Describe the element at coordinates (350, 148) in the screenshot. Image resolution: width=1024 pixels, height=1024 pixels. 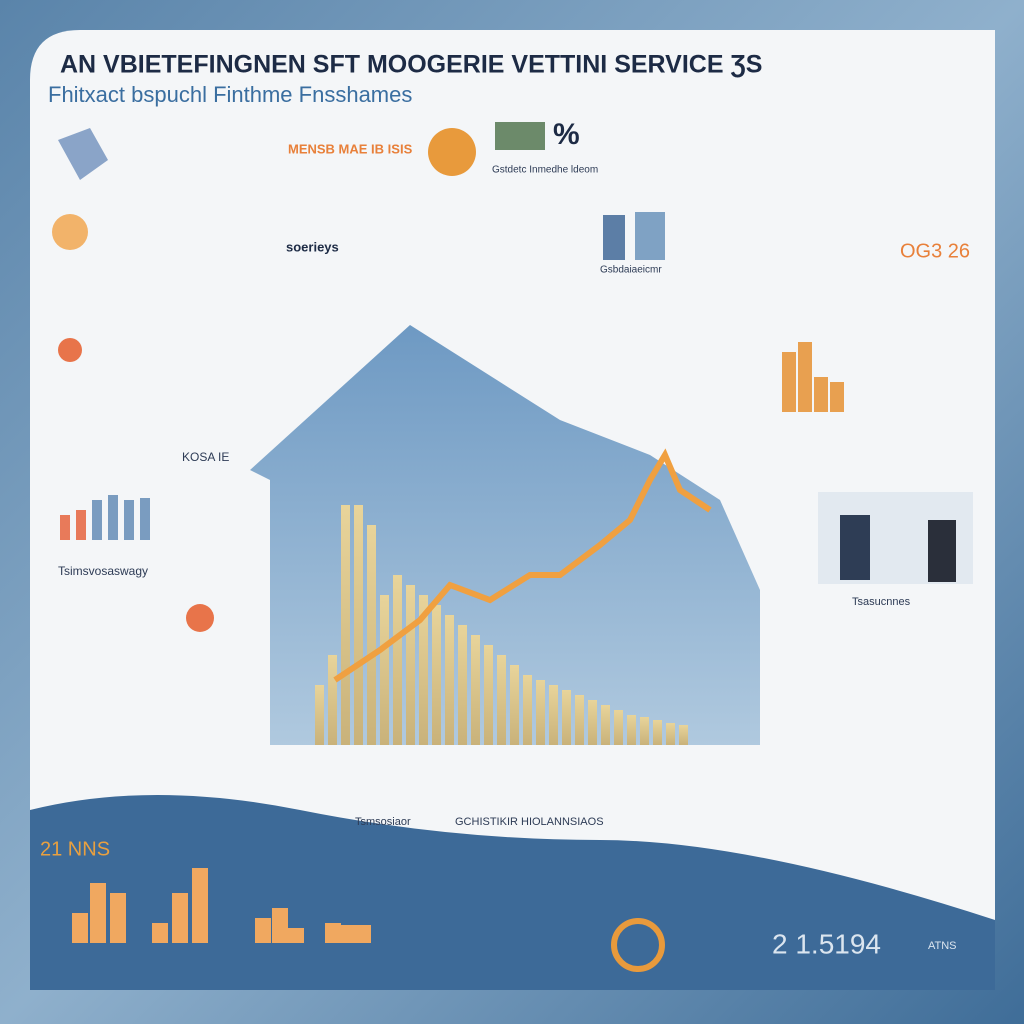
I see `label: MENSB MAE IB ISIS` at that location.